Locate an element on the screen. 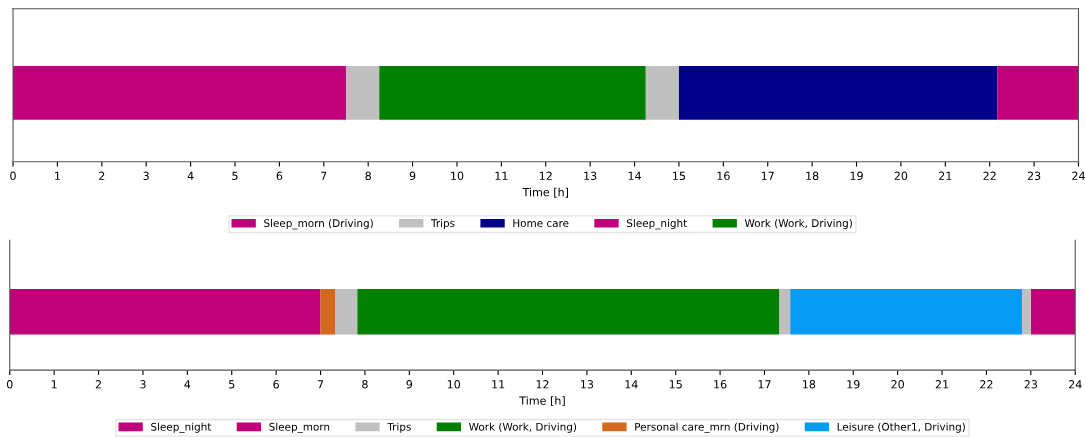 Image resolution: width=1085 pixels, height=437 pixels. legend-label: Home care is located at coordinates (541, 223).